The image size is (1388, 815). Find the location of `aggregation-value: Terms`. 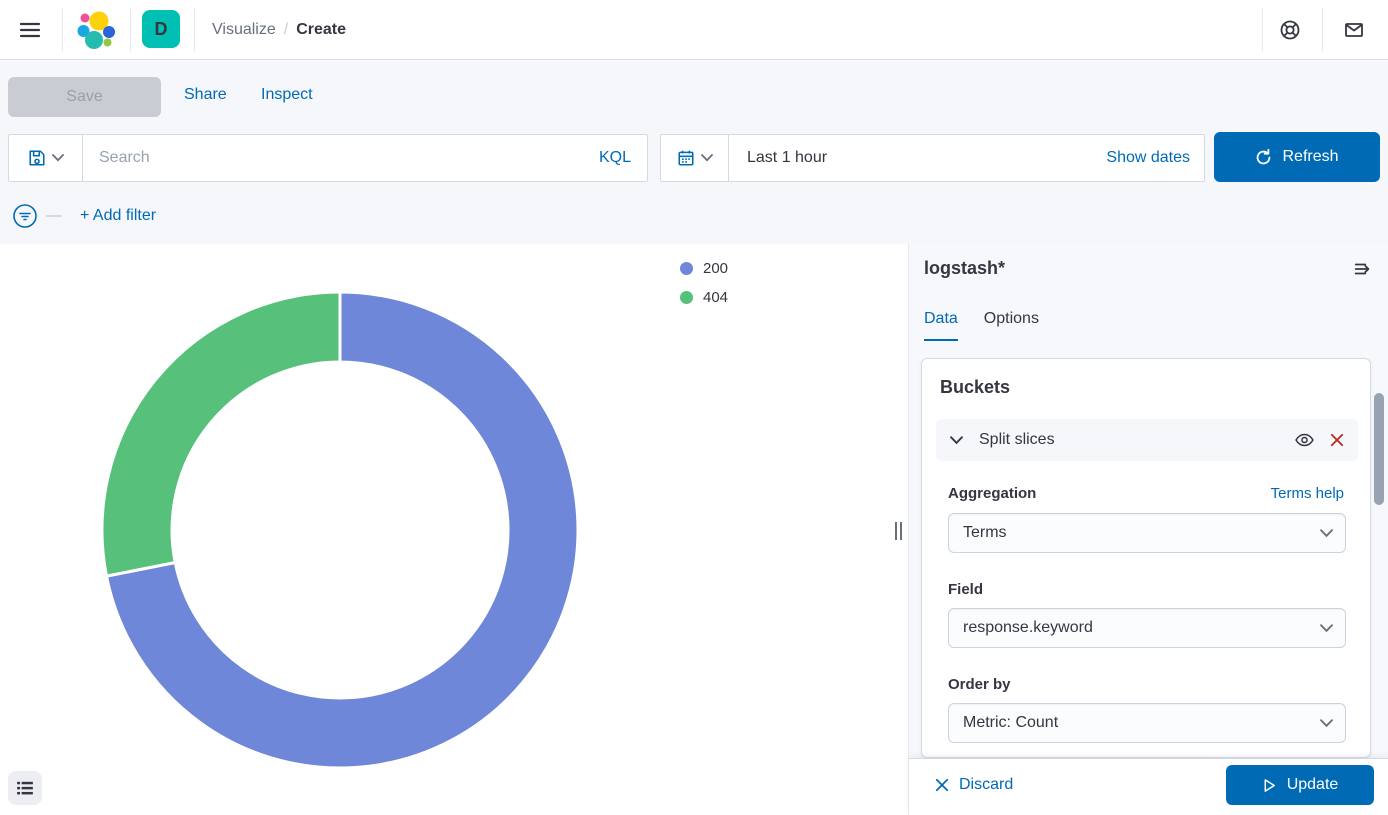

aggregation-value: Terms is located at coordinates (985, 532).